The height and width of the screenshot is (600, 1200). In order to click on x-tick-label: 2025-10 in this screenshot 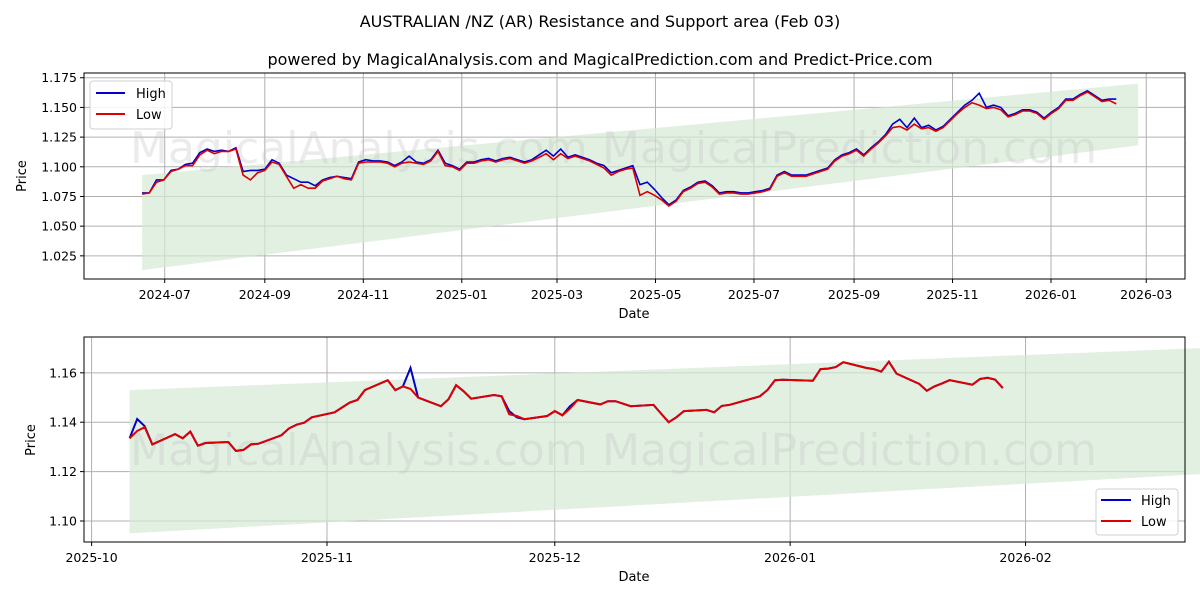, I will do `click(91, 557)`.